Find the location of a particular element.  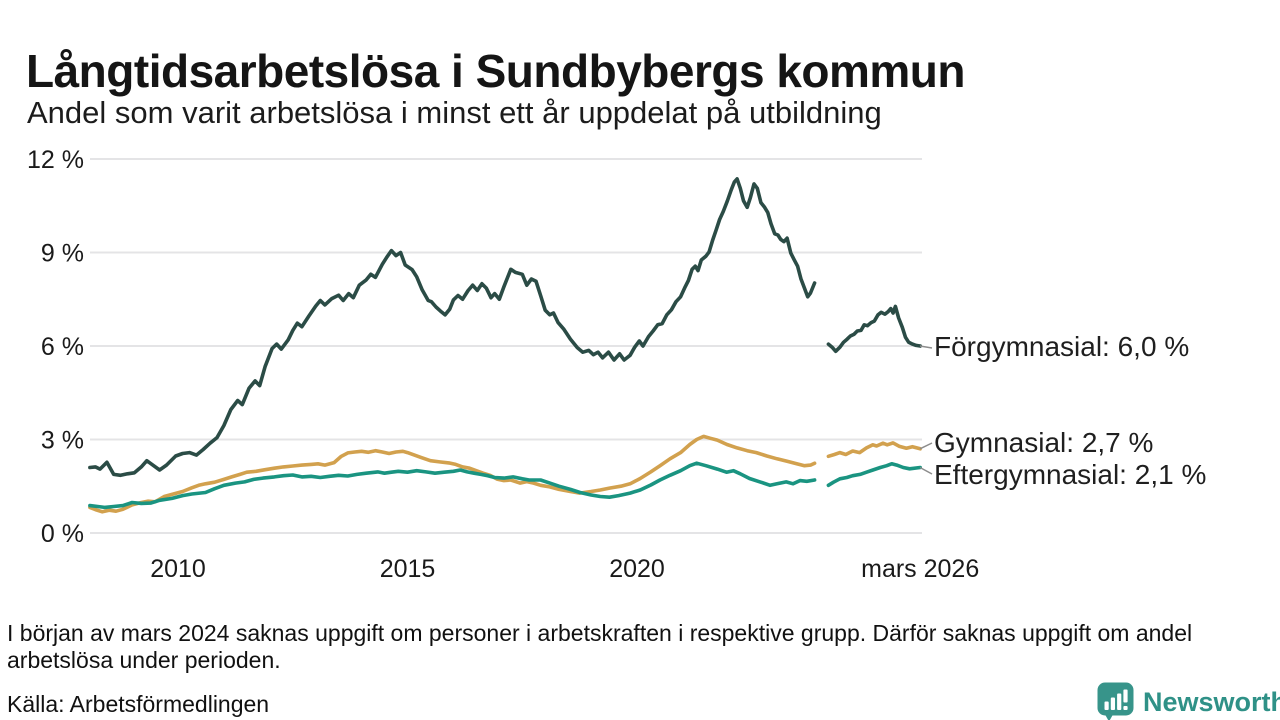

series-end-label-gymnasial: Gymnasial: 2,7 % is located at coordinates (1044, 442).